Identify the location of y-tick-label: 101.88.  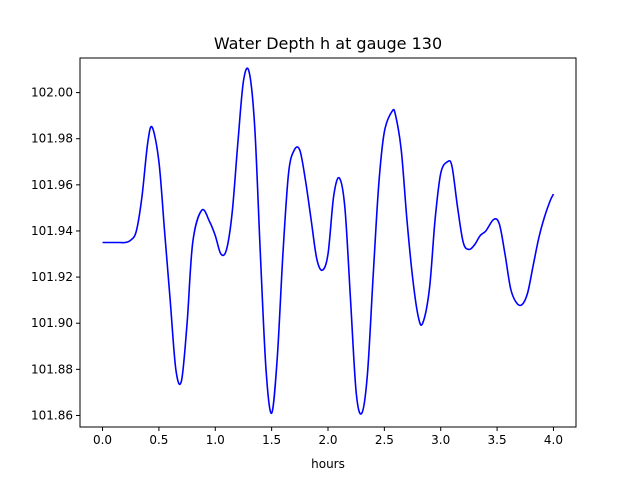
(52, 369).